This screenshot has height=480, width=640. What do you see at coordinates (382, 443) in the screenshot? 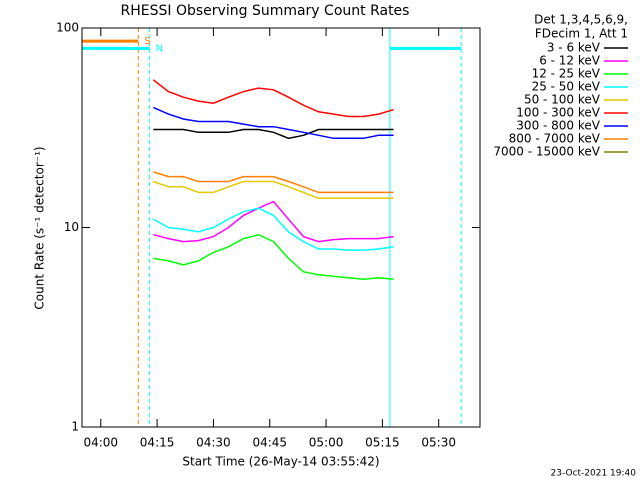
I see `x-tick-label: 05:15` at bounding box center [382, 443].